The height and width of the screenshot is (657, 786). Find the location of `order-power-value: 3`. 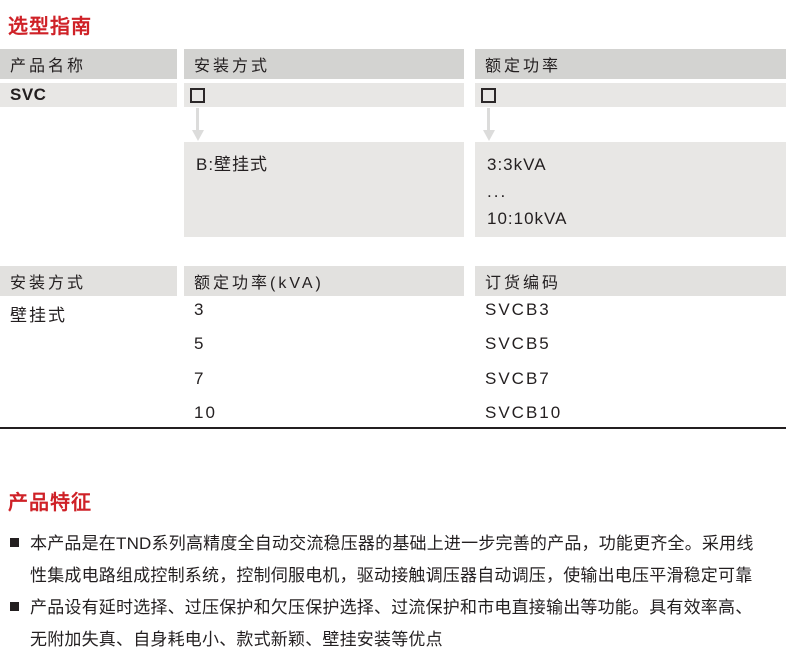

order-power-value: 3 is located at coordinates (200, 309).